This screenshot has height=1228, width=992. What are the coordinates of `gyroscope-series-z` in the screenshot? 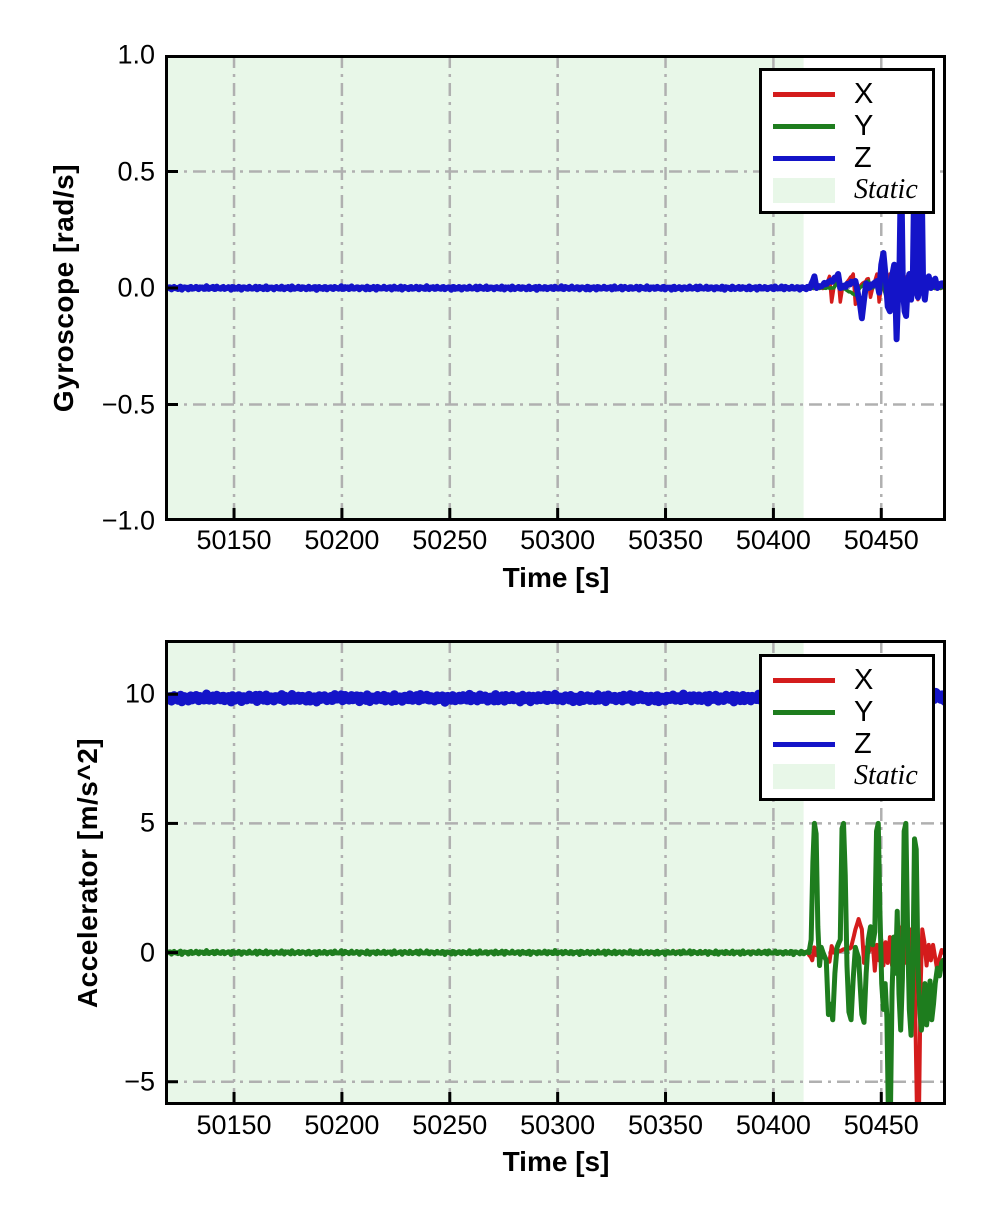 It's located at (555, 249).